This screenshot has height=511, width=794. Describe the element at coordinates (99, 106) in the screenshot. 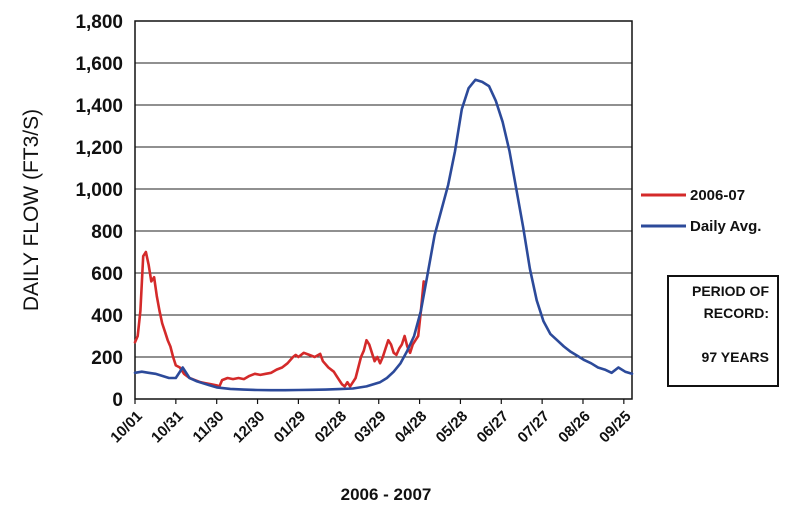

I see `y-tick-label: 1,400` at that location.